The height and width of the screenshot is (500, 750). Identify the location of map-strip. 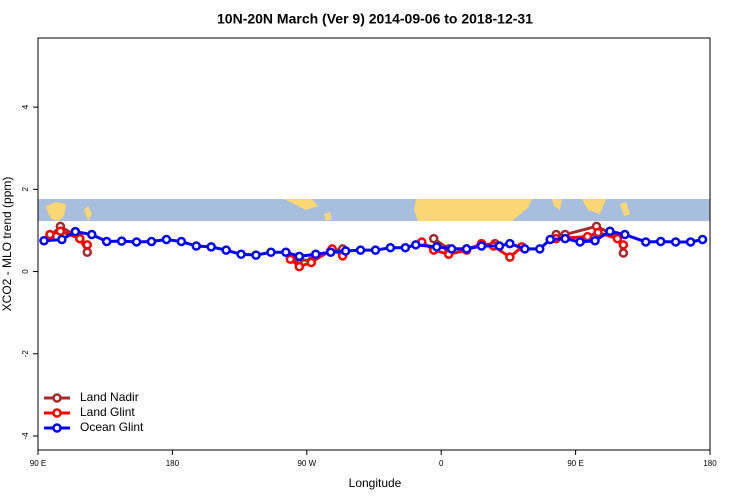
(374, 210).